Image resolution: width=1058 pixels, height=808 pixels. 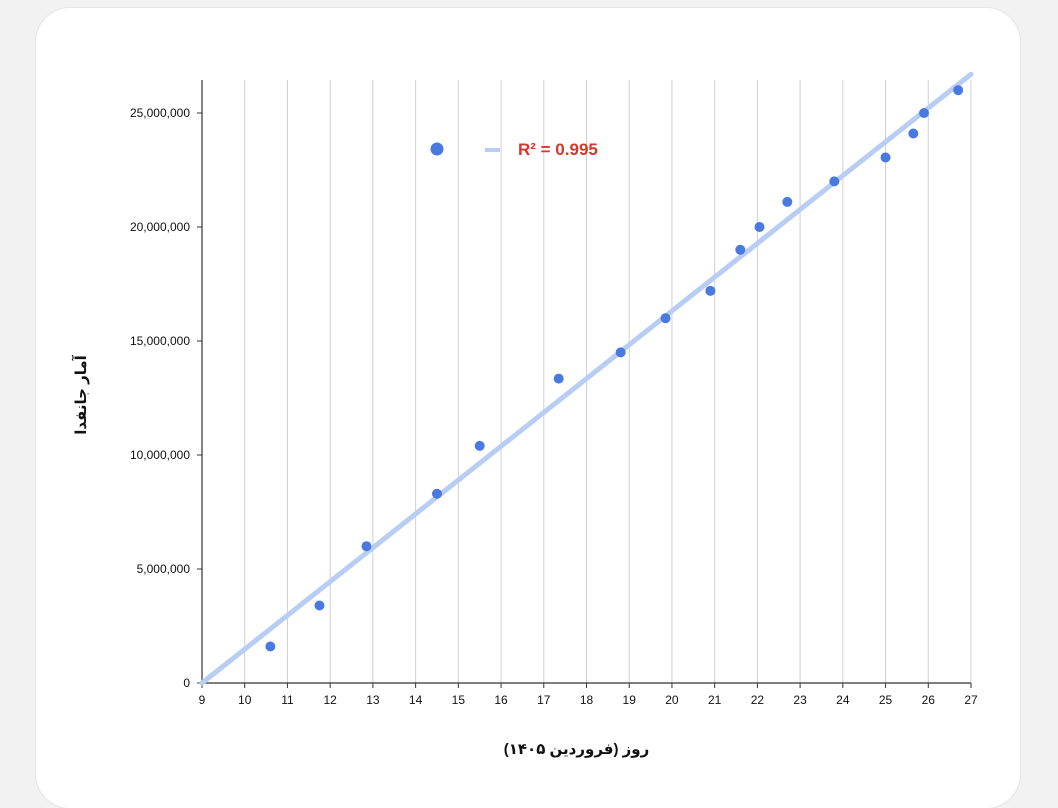 What do you see at coordinates (160, 341) in the screenshot?
I see `y-tick-label: 15,000,000` at bounding box center [160, 341].